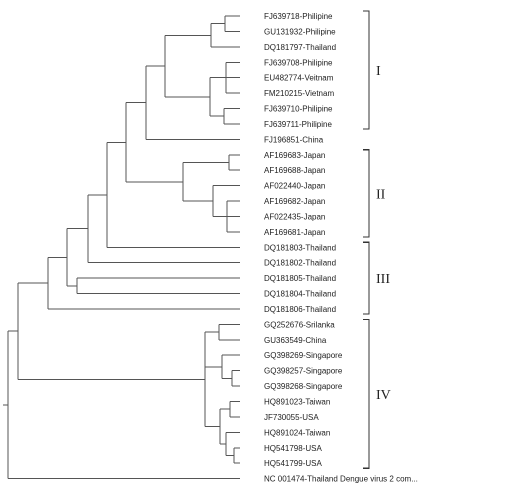 The image size is (525, 484). Describe the element at coordinates (303, 386) in the screenshot. I see `leaf-label: GQ398268-Singapore` at that location.